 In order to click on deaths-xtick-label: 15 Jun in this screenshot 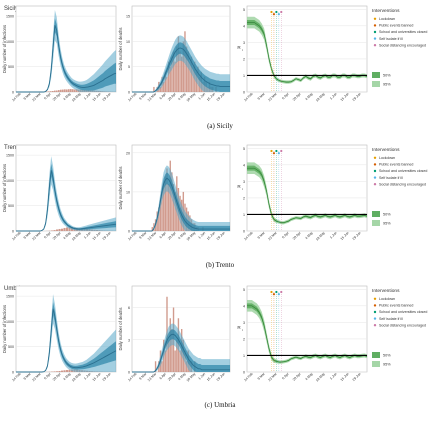, I will do `click(211, 236)`.